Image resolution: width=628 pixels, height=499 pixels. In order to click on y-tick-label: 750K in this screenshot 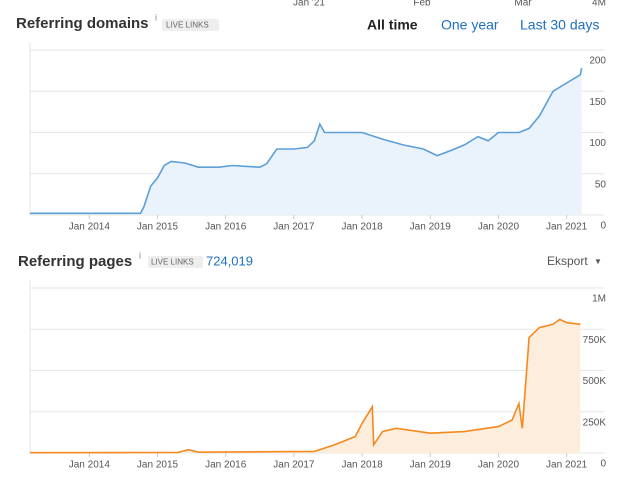, I will do `click(595, 340)`.